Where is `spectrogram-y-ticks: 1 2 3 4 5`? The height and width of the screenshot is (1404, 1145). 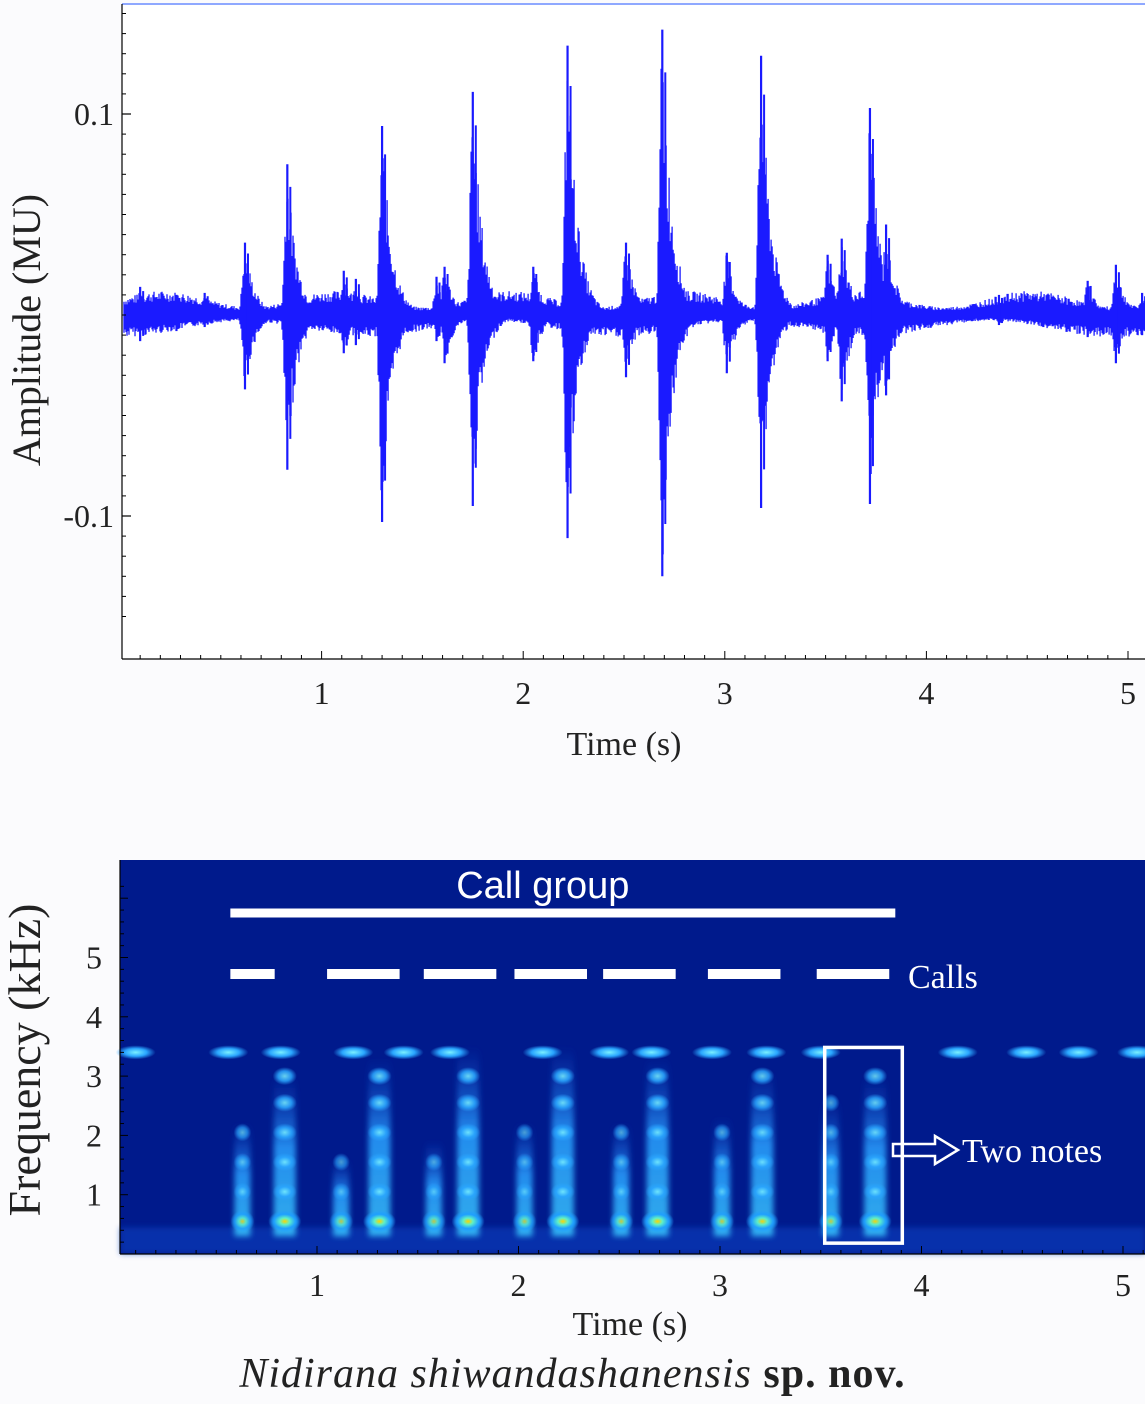 spectrogram-y-ticks: 1 2 3 4 5 is located at coordinates (107, 1064).